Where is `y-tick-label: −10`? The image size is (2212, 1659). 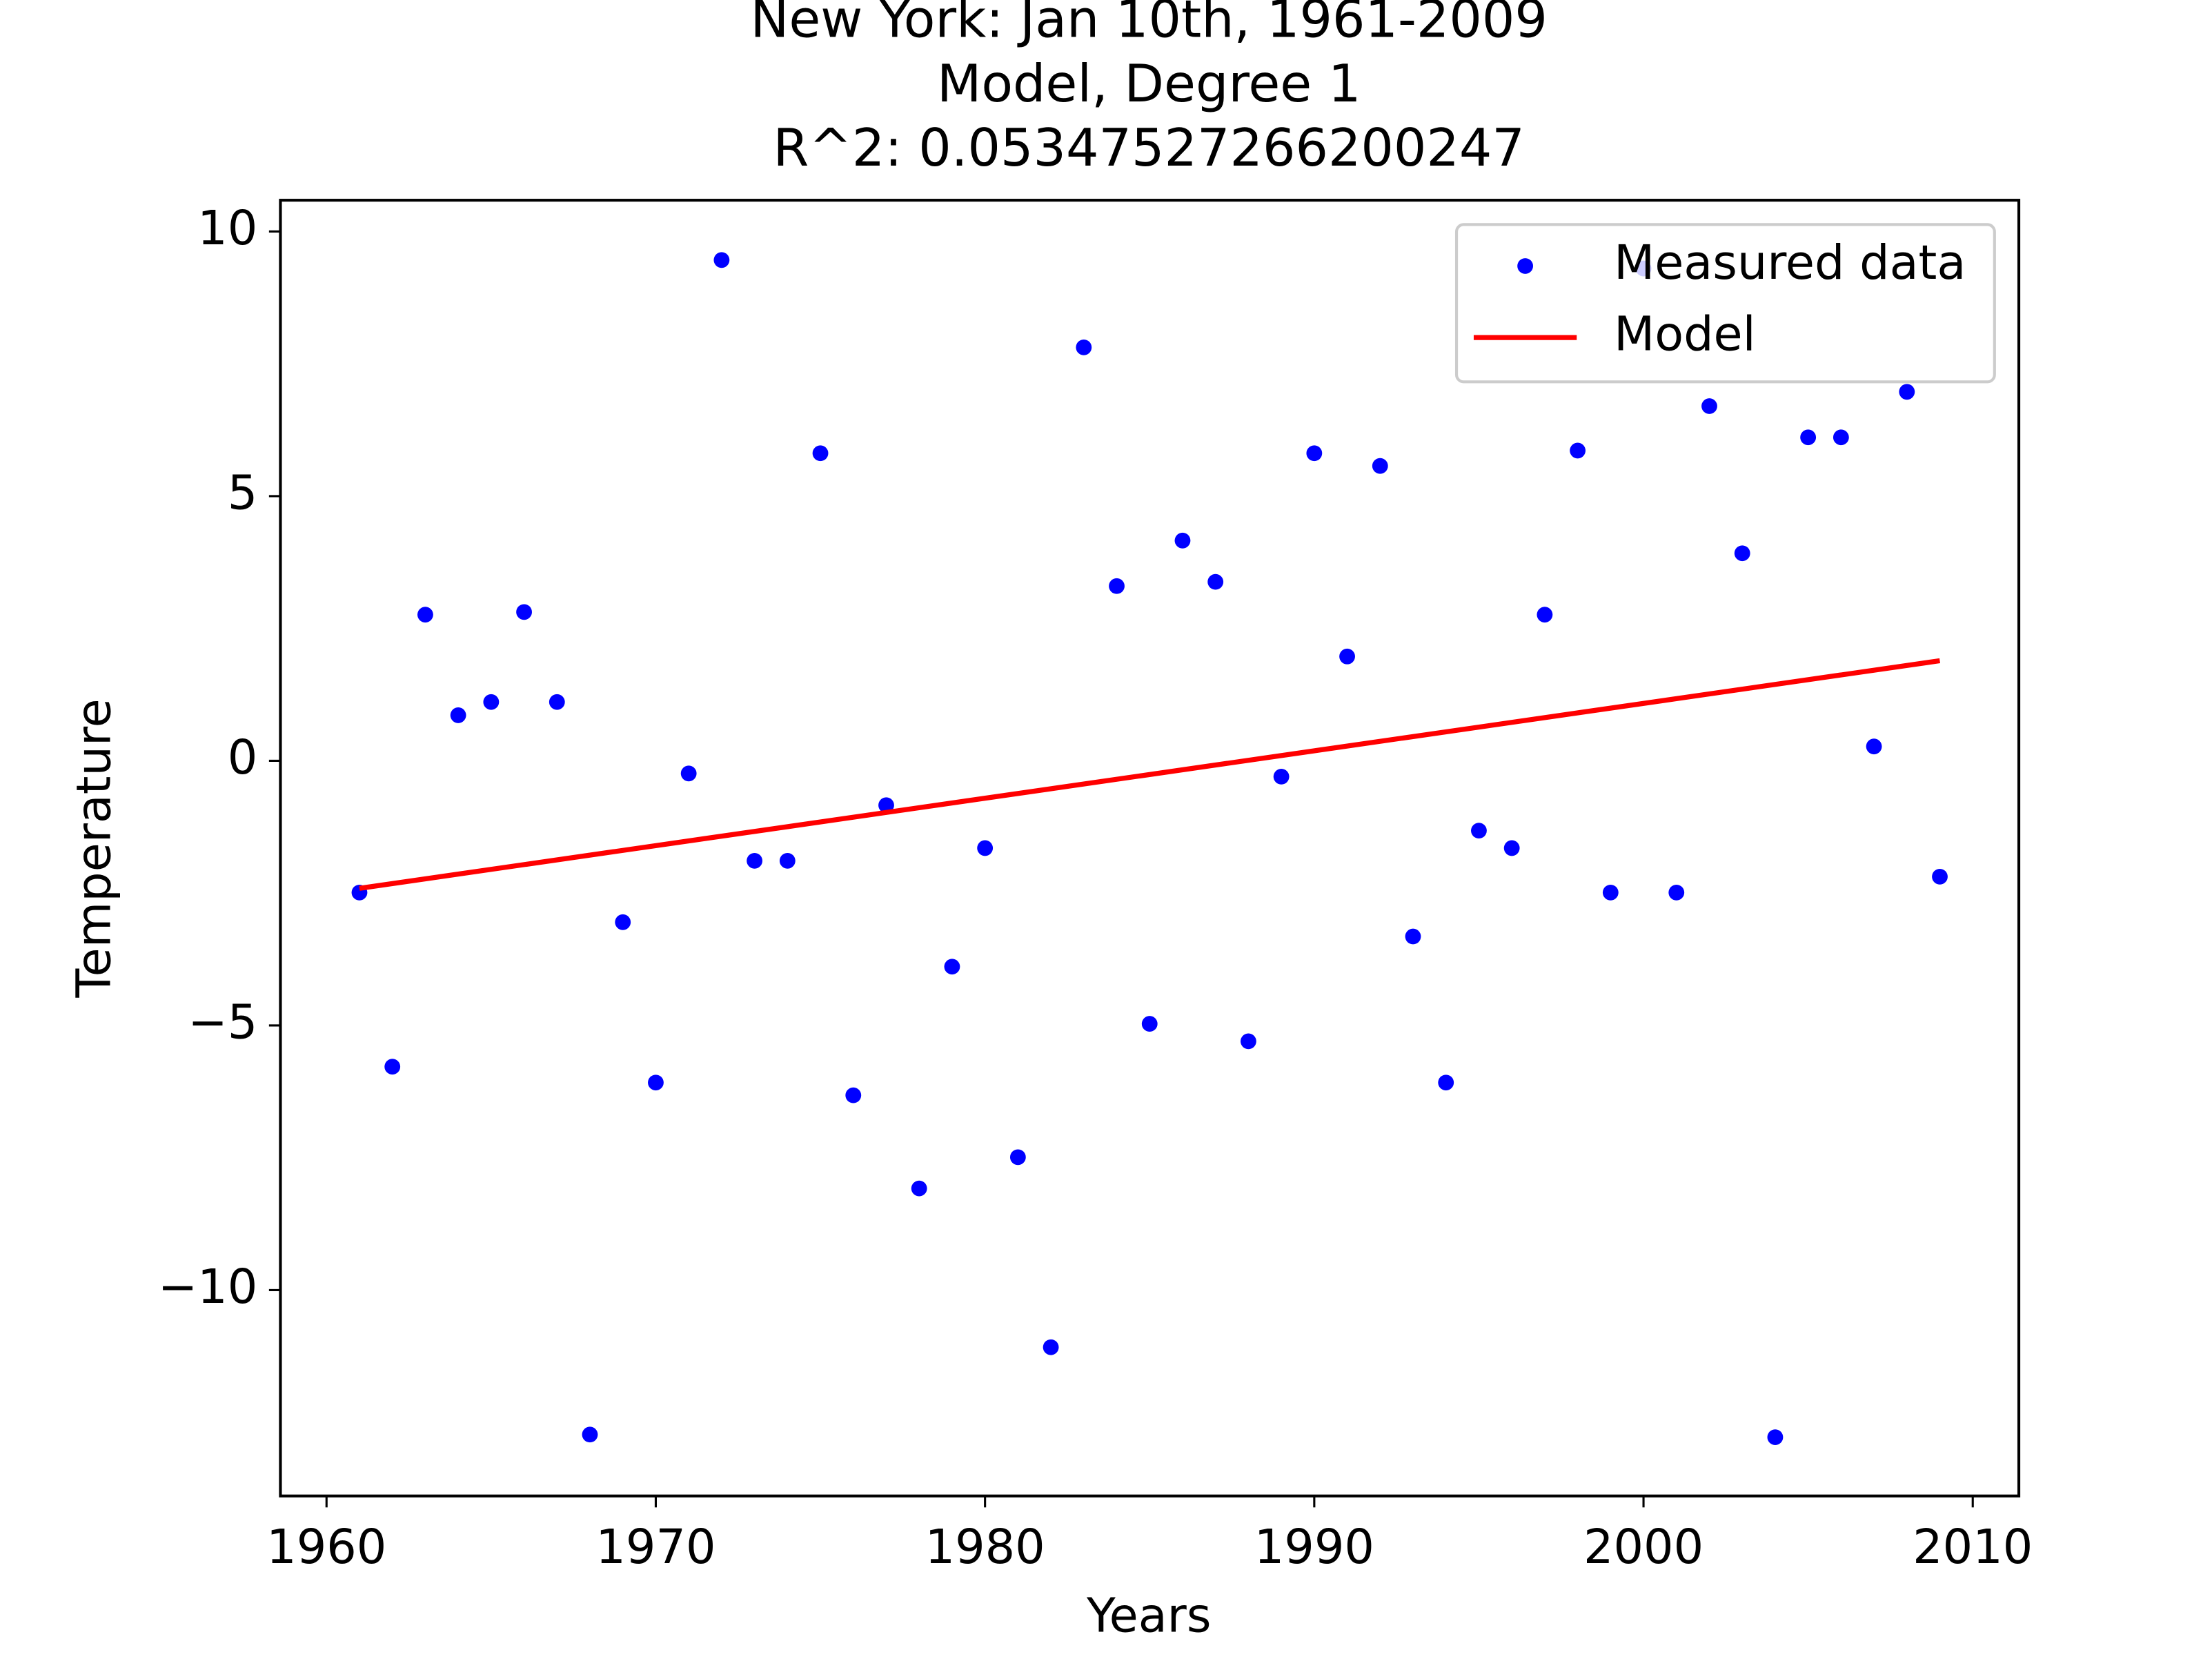
y-tick-label: −10 is located at coordinates (208, 1287).